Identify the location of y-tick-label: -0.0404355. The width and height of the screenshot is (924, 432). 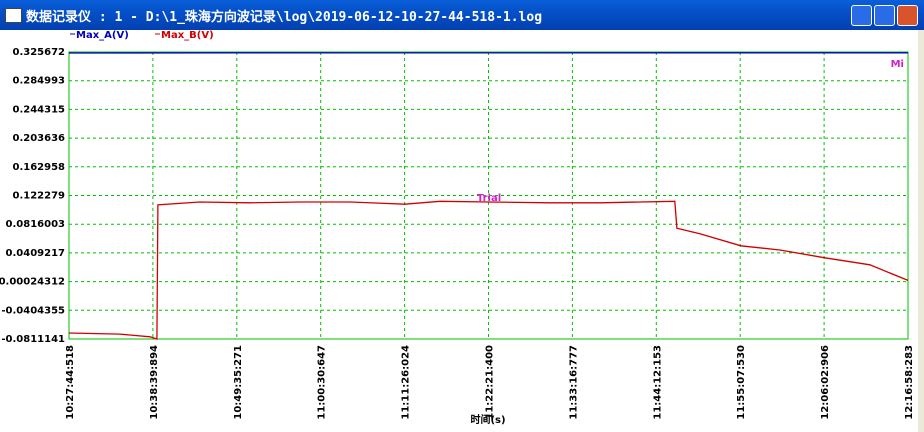
(33, 310).